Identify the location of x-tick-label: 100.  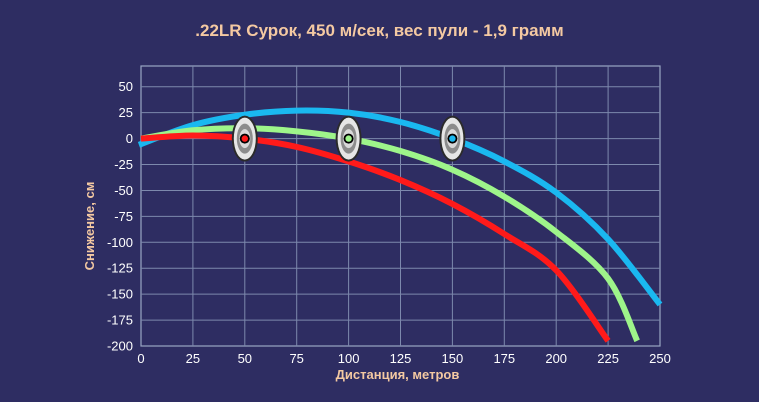
(349, 358).